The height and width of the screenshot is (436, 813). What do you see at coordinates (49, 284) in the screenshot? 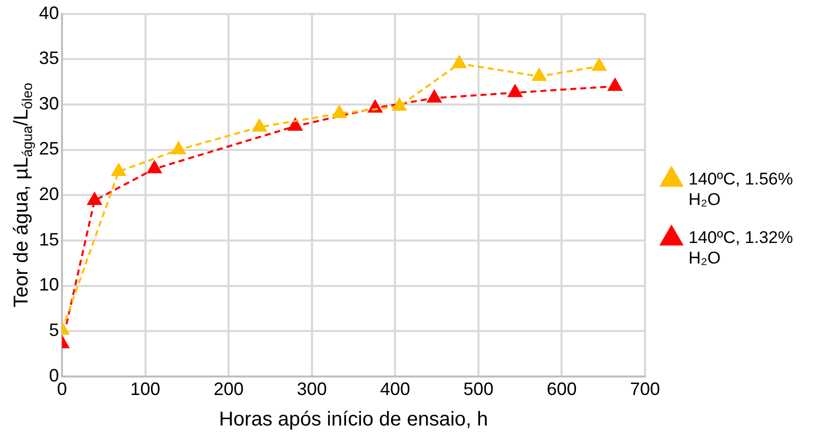
I see `y-tick-label: 10` at bounding box center [49, 284].